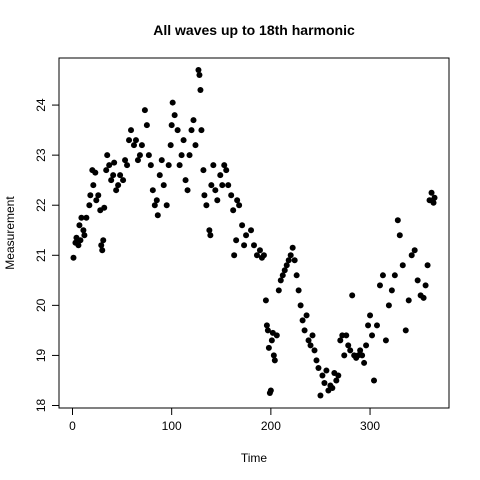 The width and height of the screenshot is (480, 480). I want to click on x-axis-label: Time, so click(254, 458).